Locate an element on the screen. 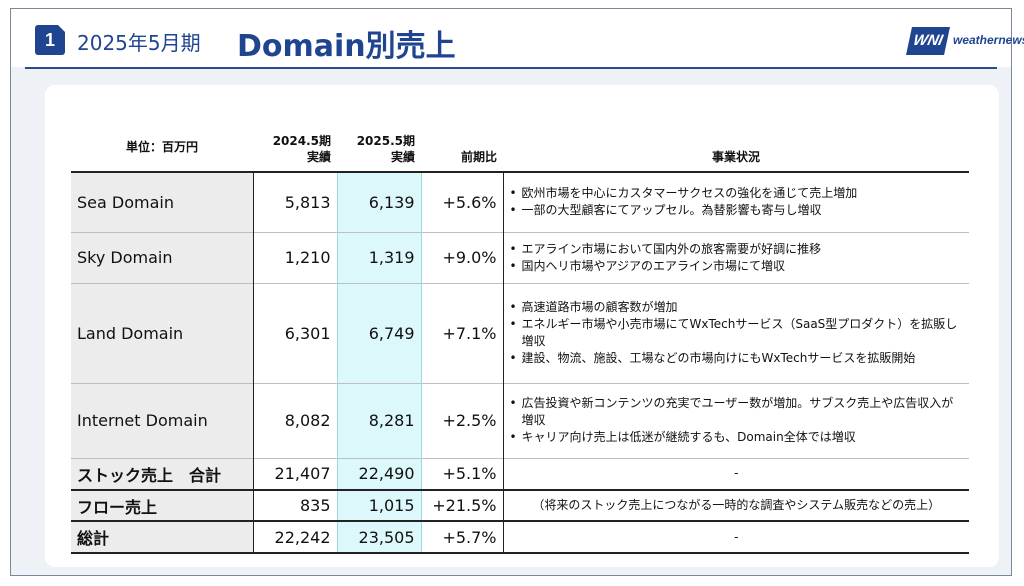  status-item: 一部の大型顧客にてアップセル。為替影響も寄与し増収 is located at coordinates (738, 210).